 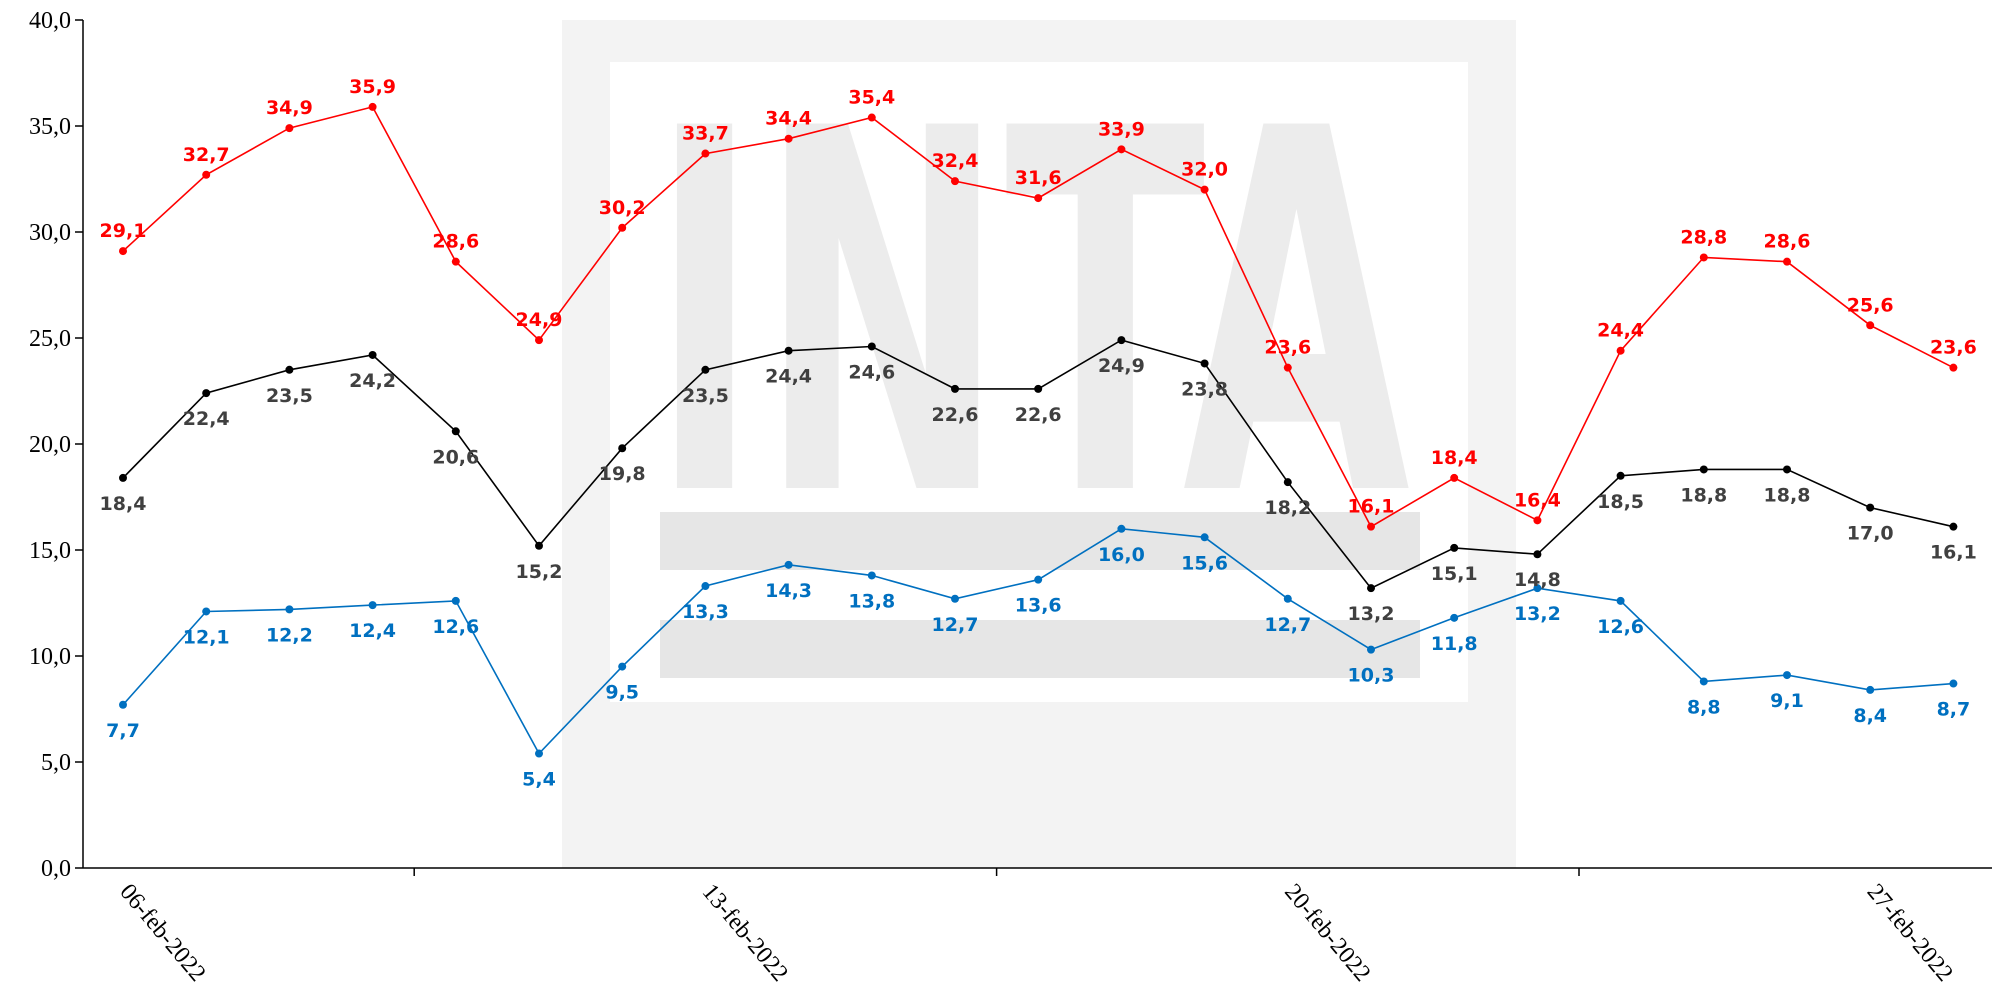 What do you see at coordinates (123, 731) in the screenshot?
I see `blue-series-label: 7,7` at bounding box center [123, 731].